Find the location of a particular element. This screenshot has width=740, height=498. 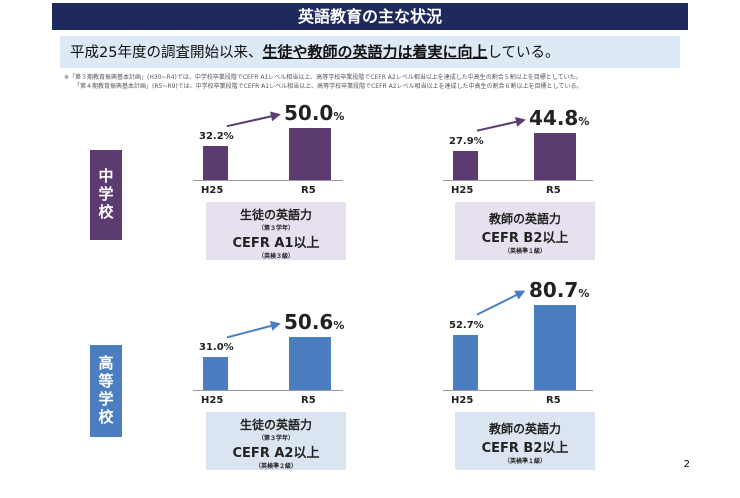

box-l2: CEFR A2以上 is located at coordinates (276, 453).